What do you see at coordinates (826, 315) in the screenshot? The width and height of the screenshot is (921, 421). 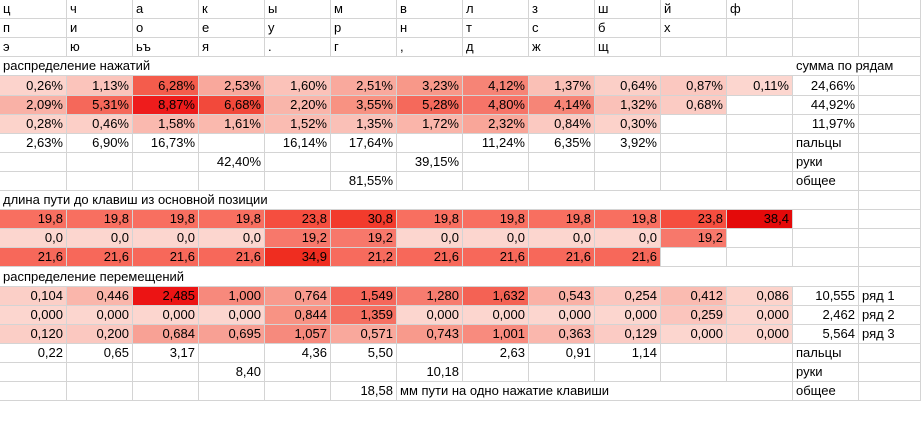 I see `cell-r17-c13: 2,462` at bounding box center [826, 315].